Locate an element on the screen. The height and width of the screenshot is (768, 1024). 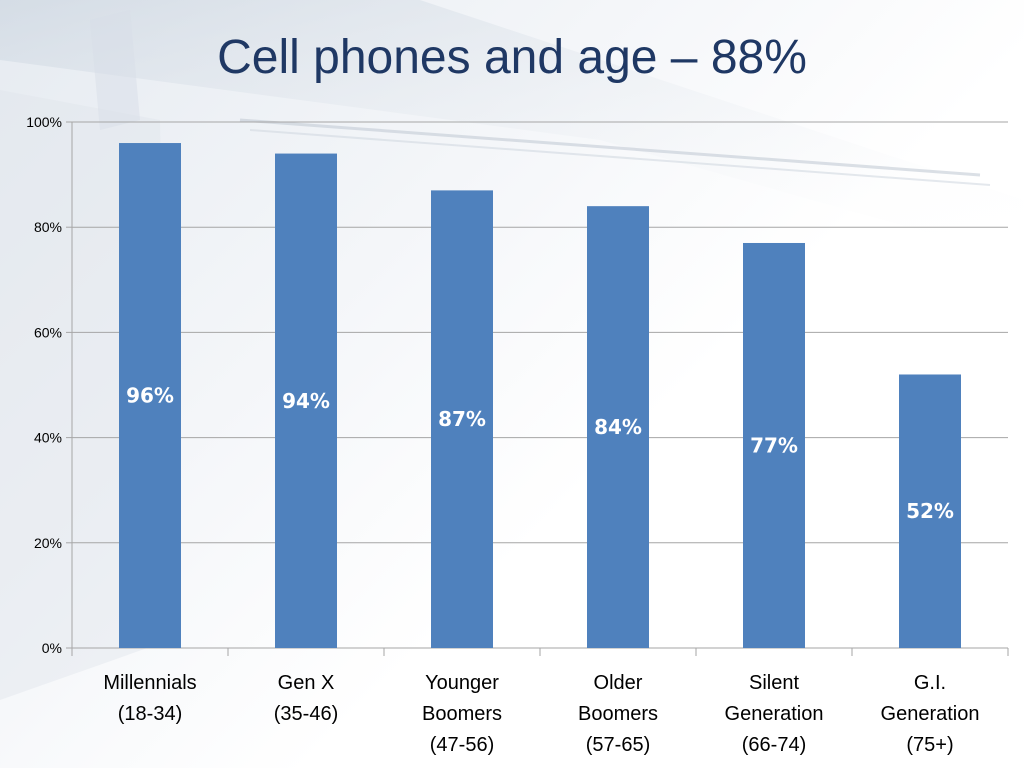
x-category-label-line: Gen X is located at coordinates (306, 683).